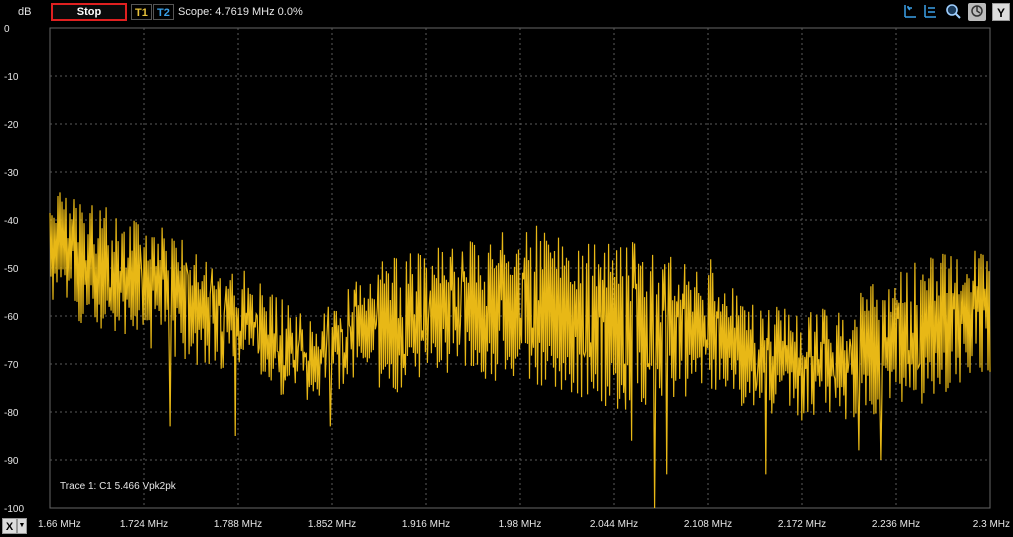  I want to click on y-tick-label: -50, so click(11, 269).